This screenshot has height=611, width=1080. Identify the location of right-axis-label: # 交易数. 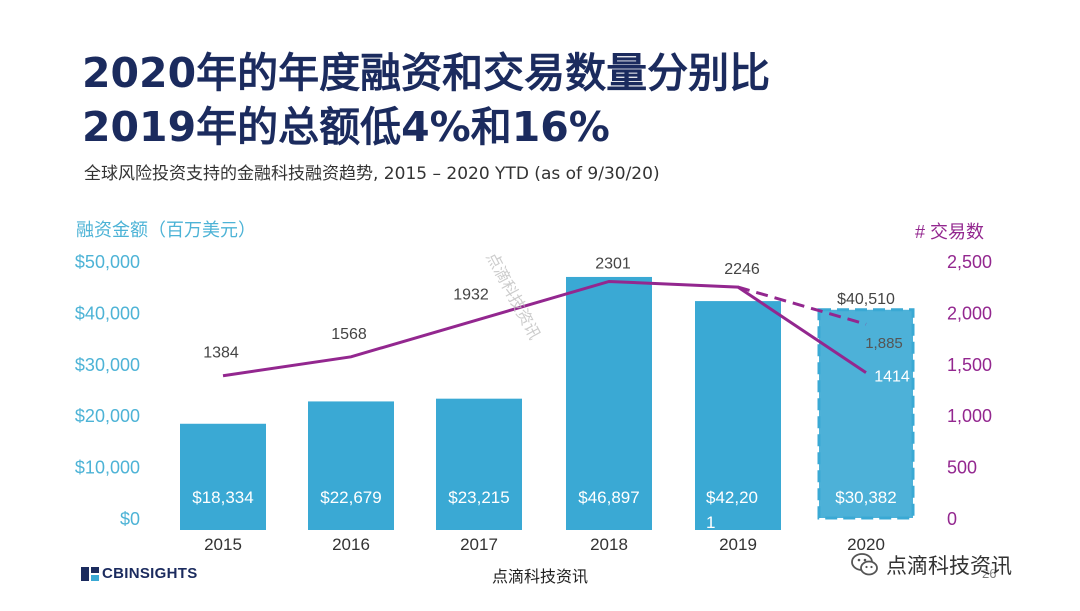
(949, 232).